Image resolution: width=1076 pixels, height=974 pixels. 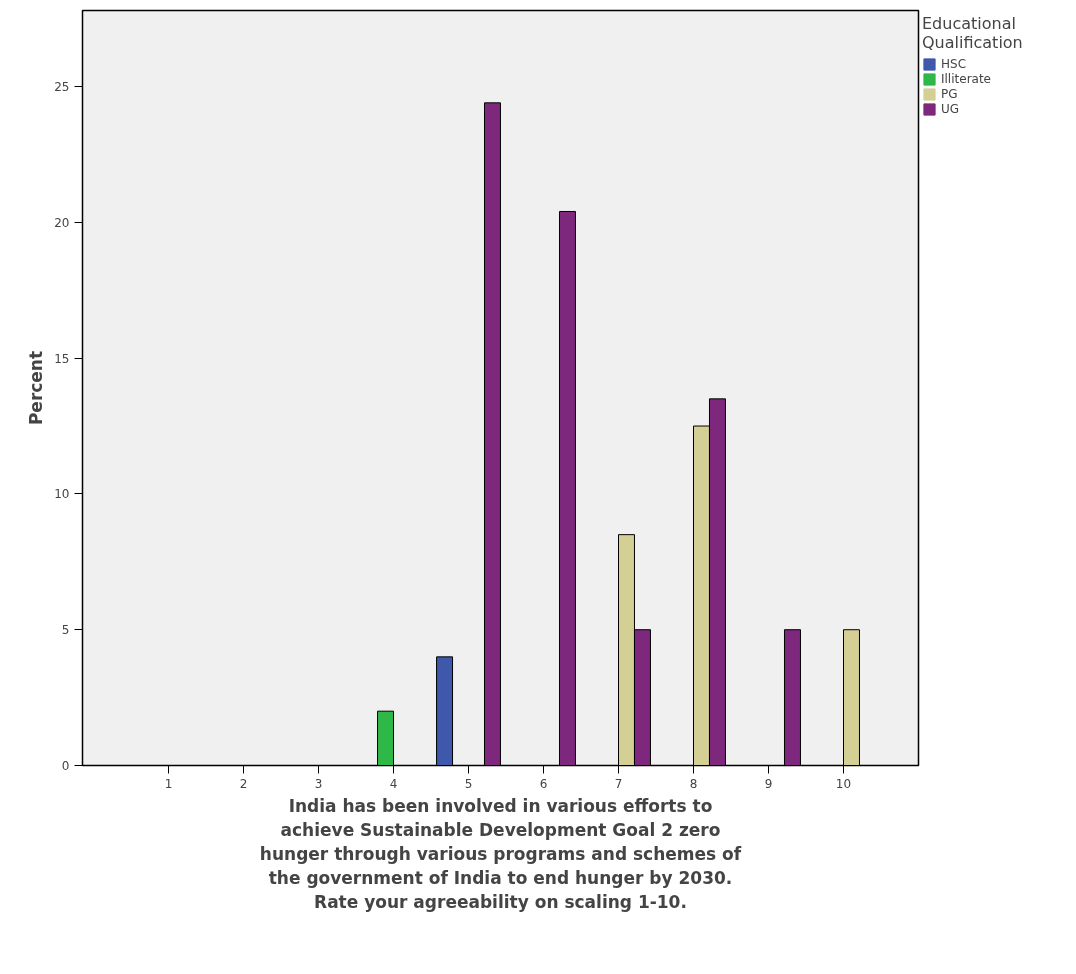 I want to click on y-tick-label: 0, so click(x=65, y=766).